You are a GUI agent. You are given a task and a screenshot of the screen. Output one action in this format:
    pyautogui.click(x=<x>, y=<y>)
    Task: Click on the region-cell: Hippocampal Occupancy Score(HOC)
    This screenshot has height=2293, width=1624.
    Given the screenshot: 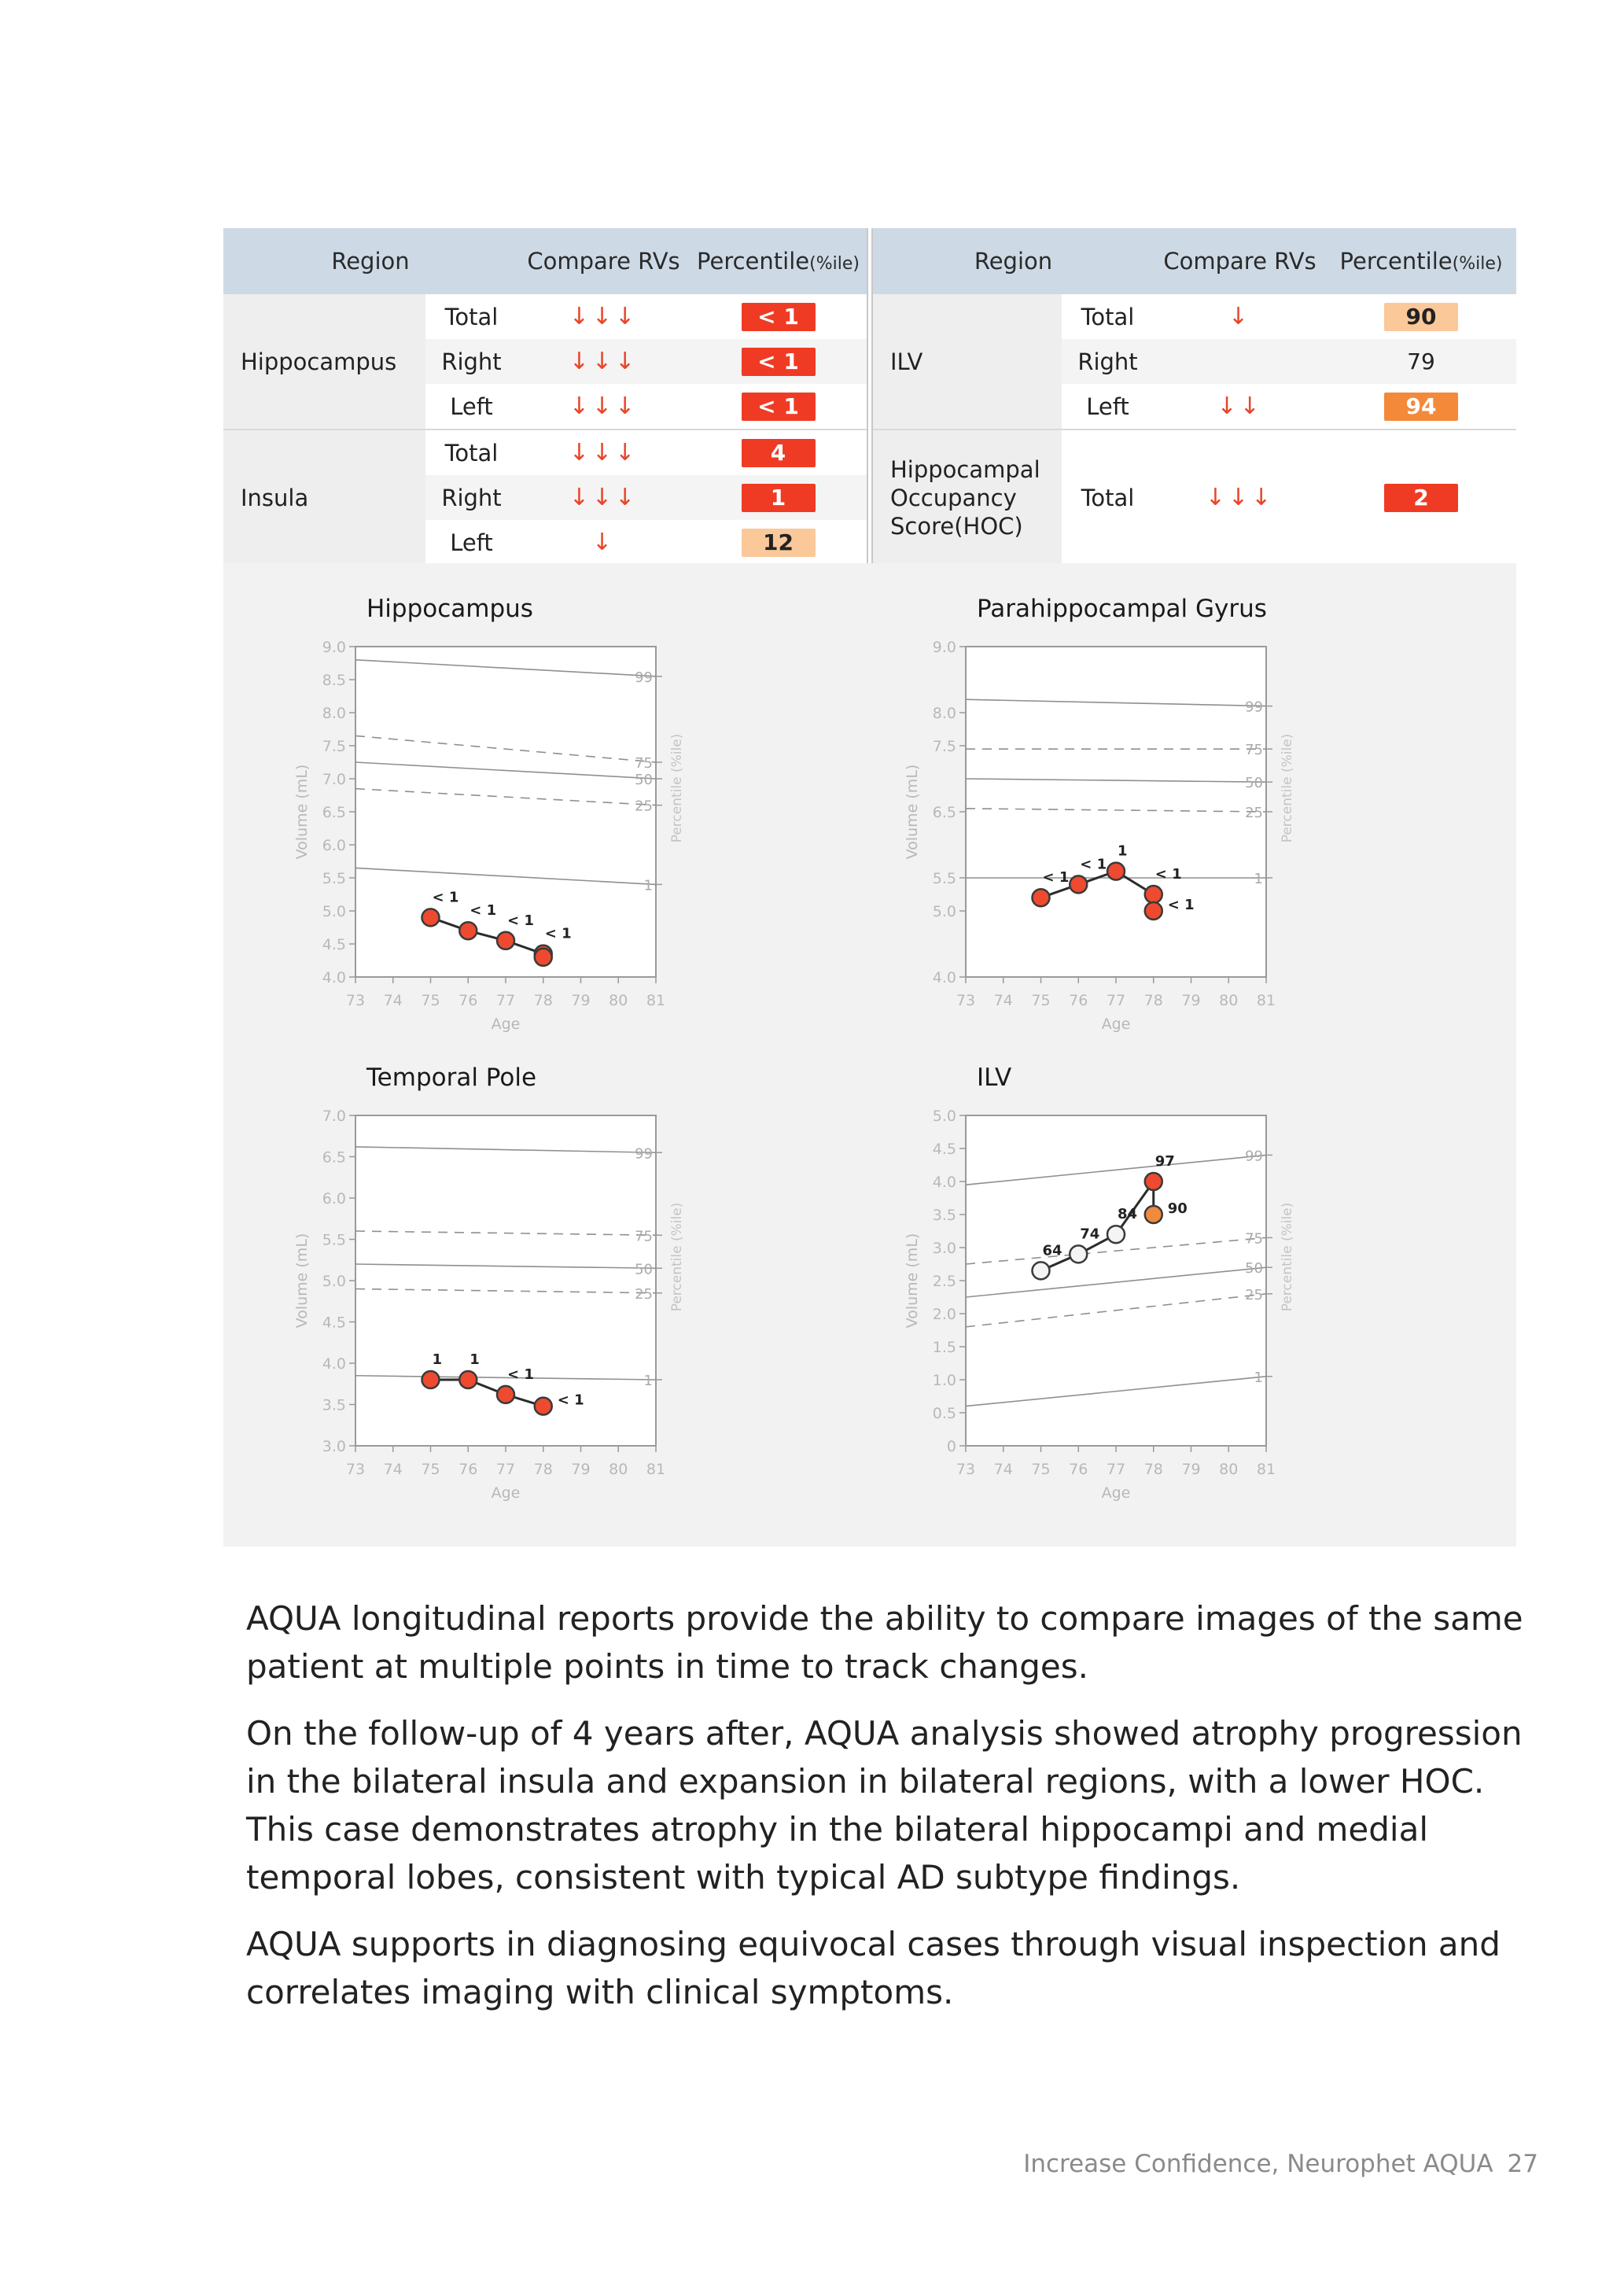 What is the action you would take?
    pyautogui.click(x=968, y=497)
    